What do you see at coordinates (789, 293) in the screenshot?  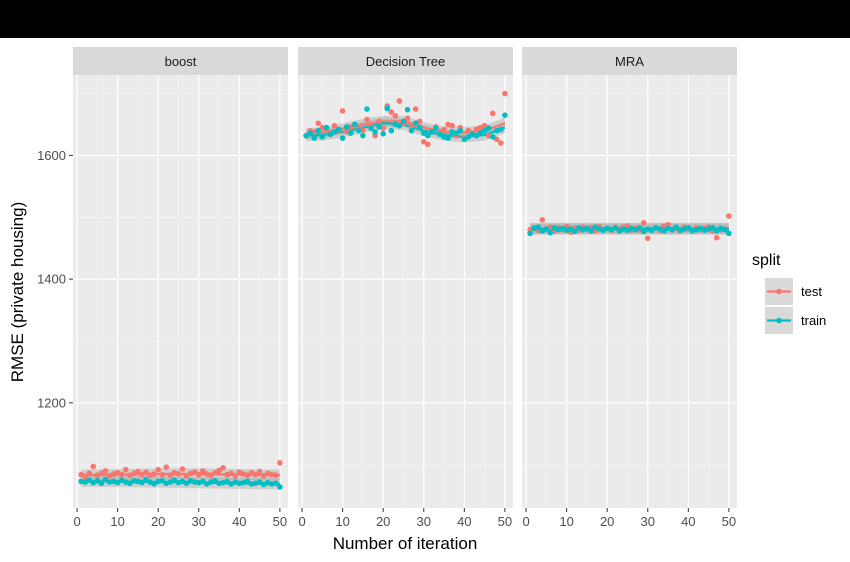 I see `legend: split test train` at bounding box center [789, 293].